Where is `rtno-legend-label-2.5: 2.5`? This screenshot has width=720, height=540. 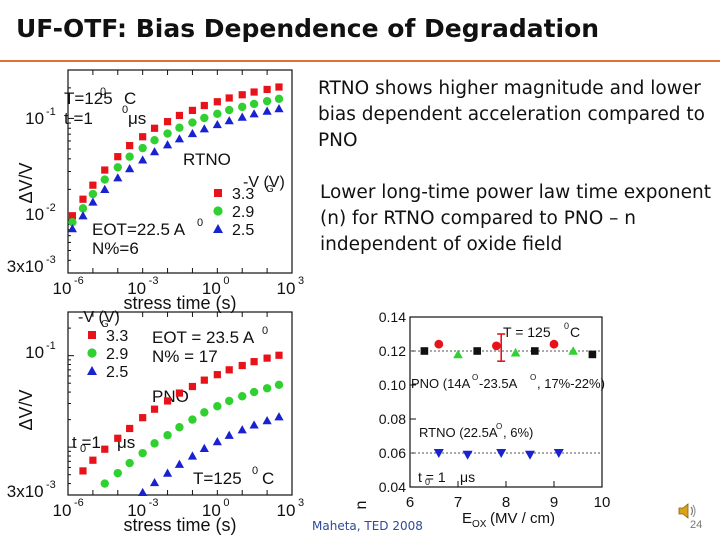 rtno-legend-label-2.5: 2.5 is located at coordinates (243, 230).